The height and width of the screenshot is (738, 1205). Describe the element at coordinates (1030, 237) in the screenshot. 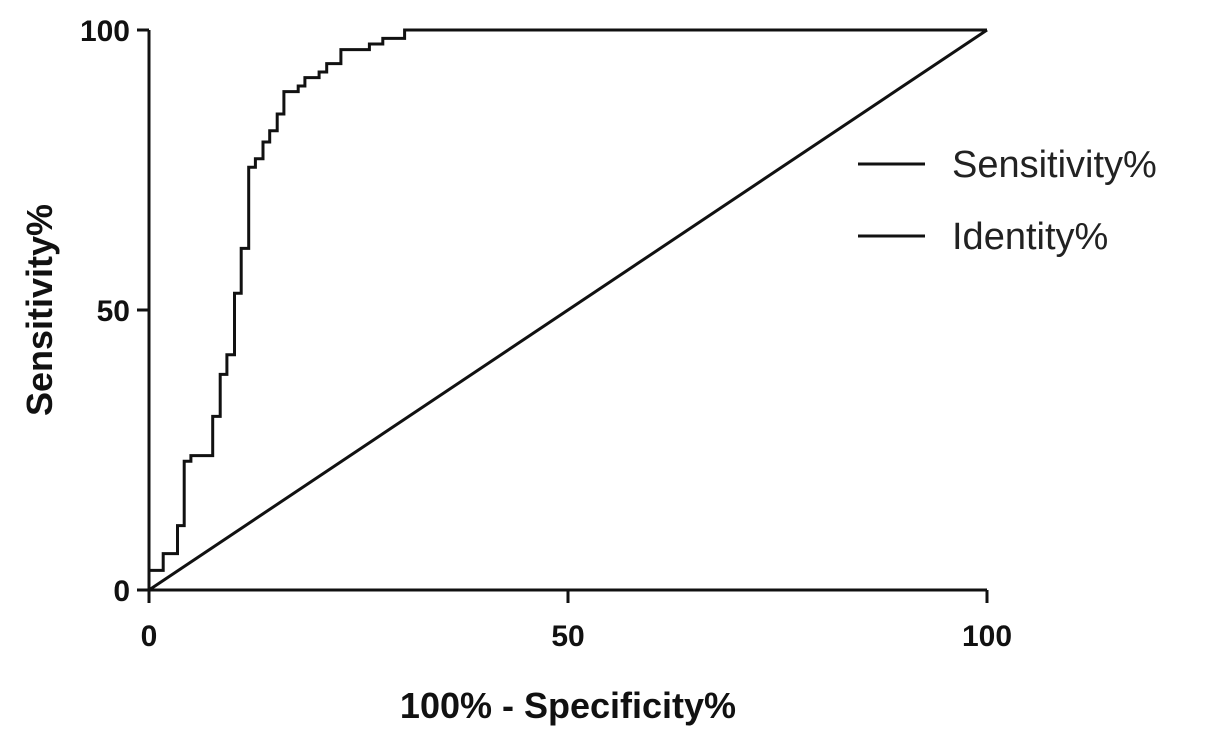

I see `legend-label-identity: Identity%` at that location.